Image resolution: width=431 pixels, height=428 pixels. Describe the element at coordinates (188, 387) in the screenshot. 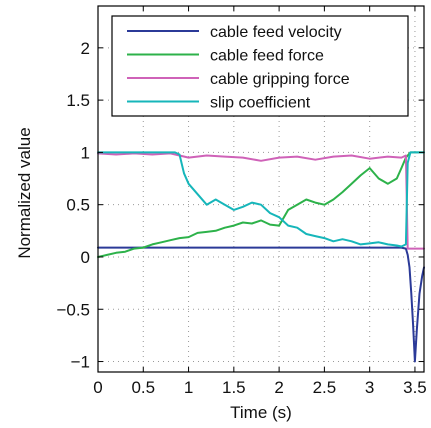

I see `x-tick-label-2: 1` at that location.